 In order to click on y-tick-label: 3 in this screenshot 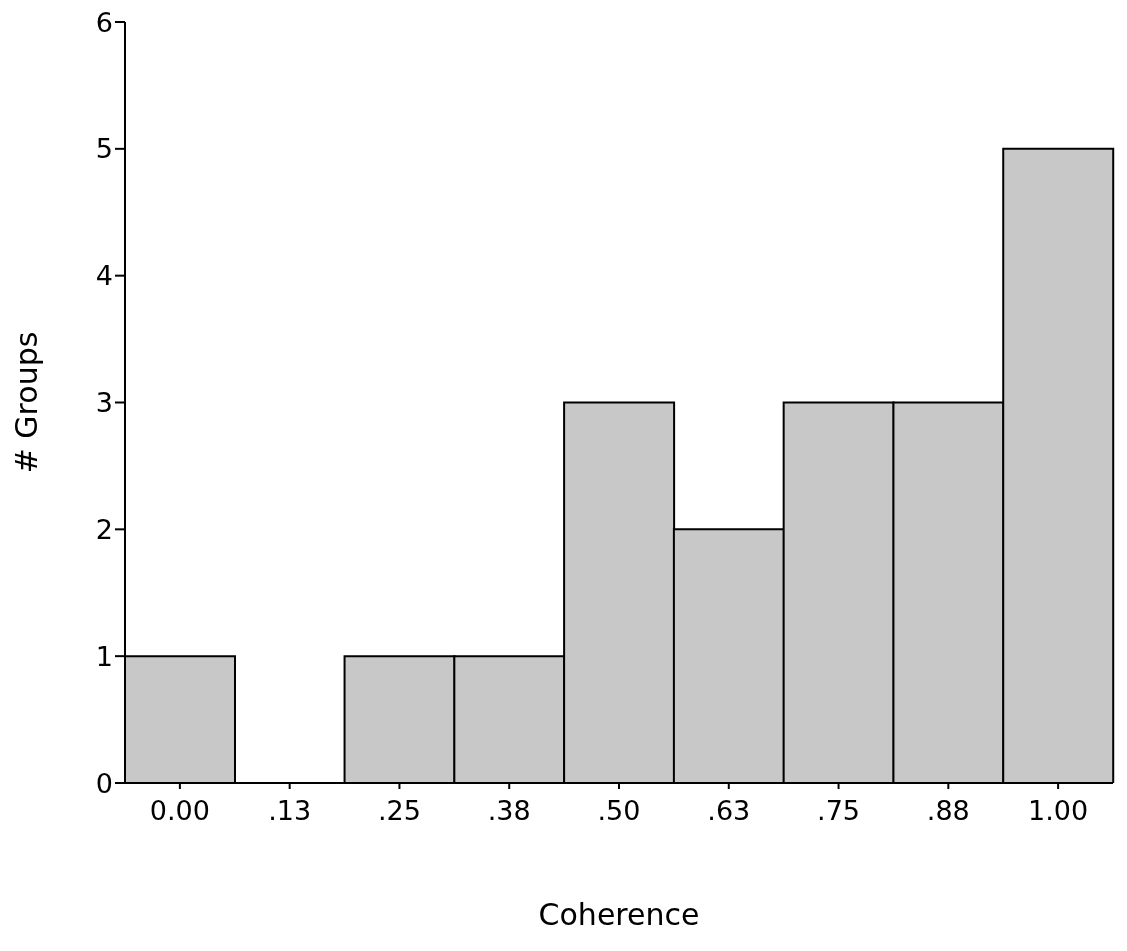, I will do `click(104, 403)`.